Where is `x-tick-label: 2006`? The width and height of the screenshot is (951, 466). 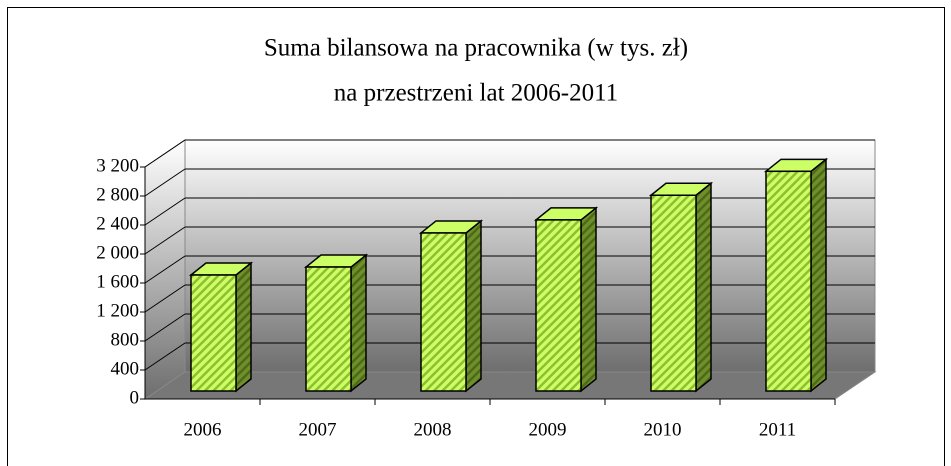
x-tick-label: 2006 is located at coordinates (203, 429).